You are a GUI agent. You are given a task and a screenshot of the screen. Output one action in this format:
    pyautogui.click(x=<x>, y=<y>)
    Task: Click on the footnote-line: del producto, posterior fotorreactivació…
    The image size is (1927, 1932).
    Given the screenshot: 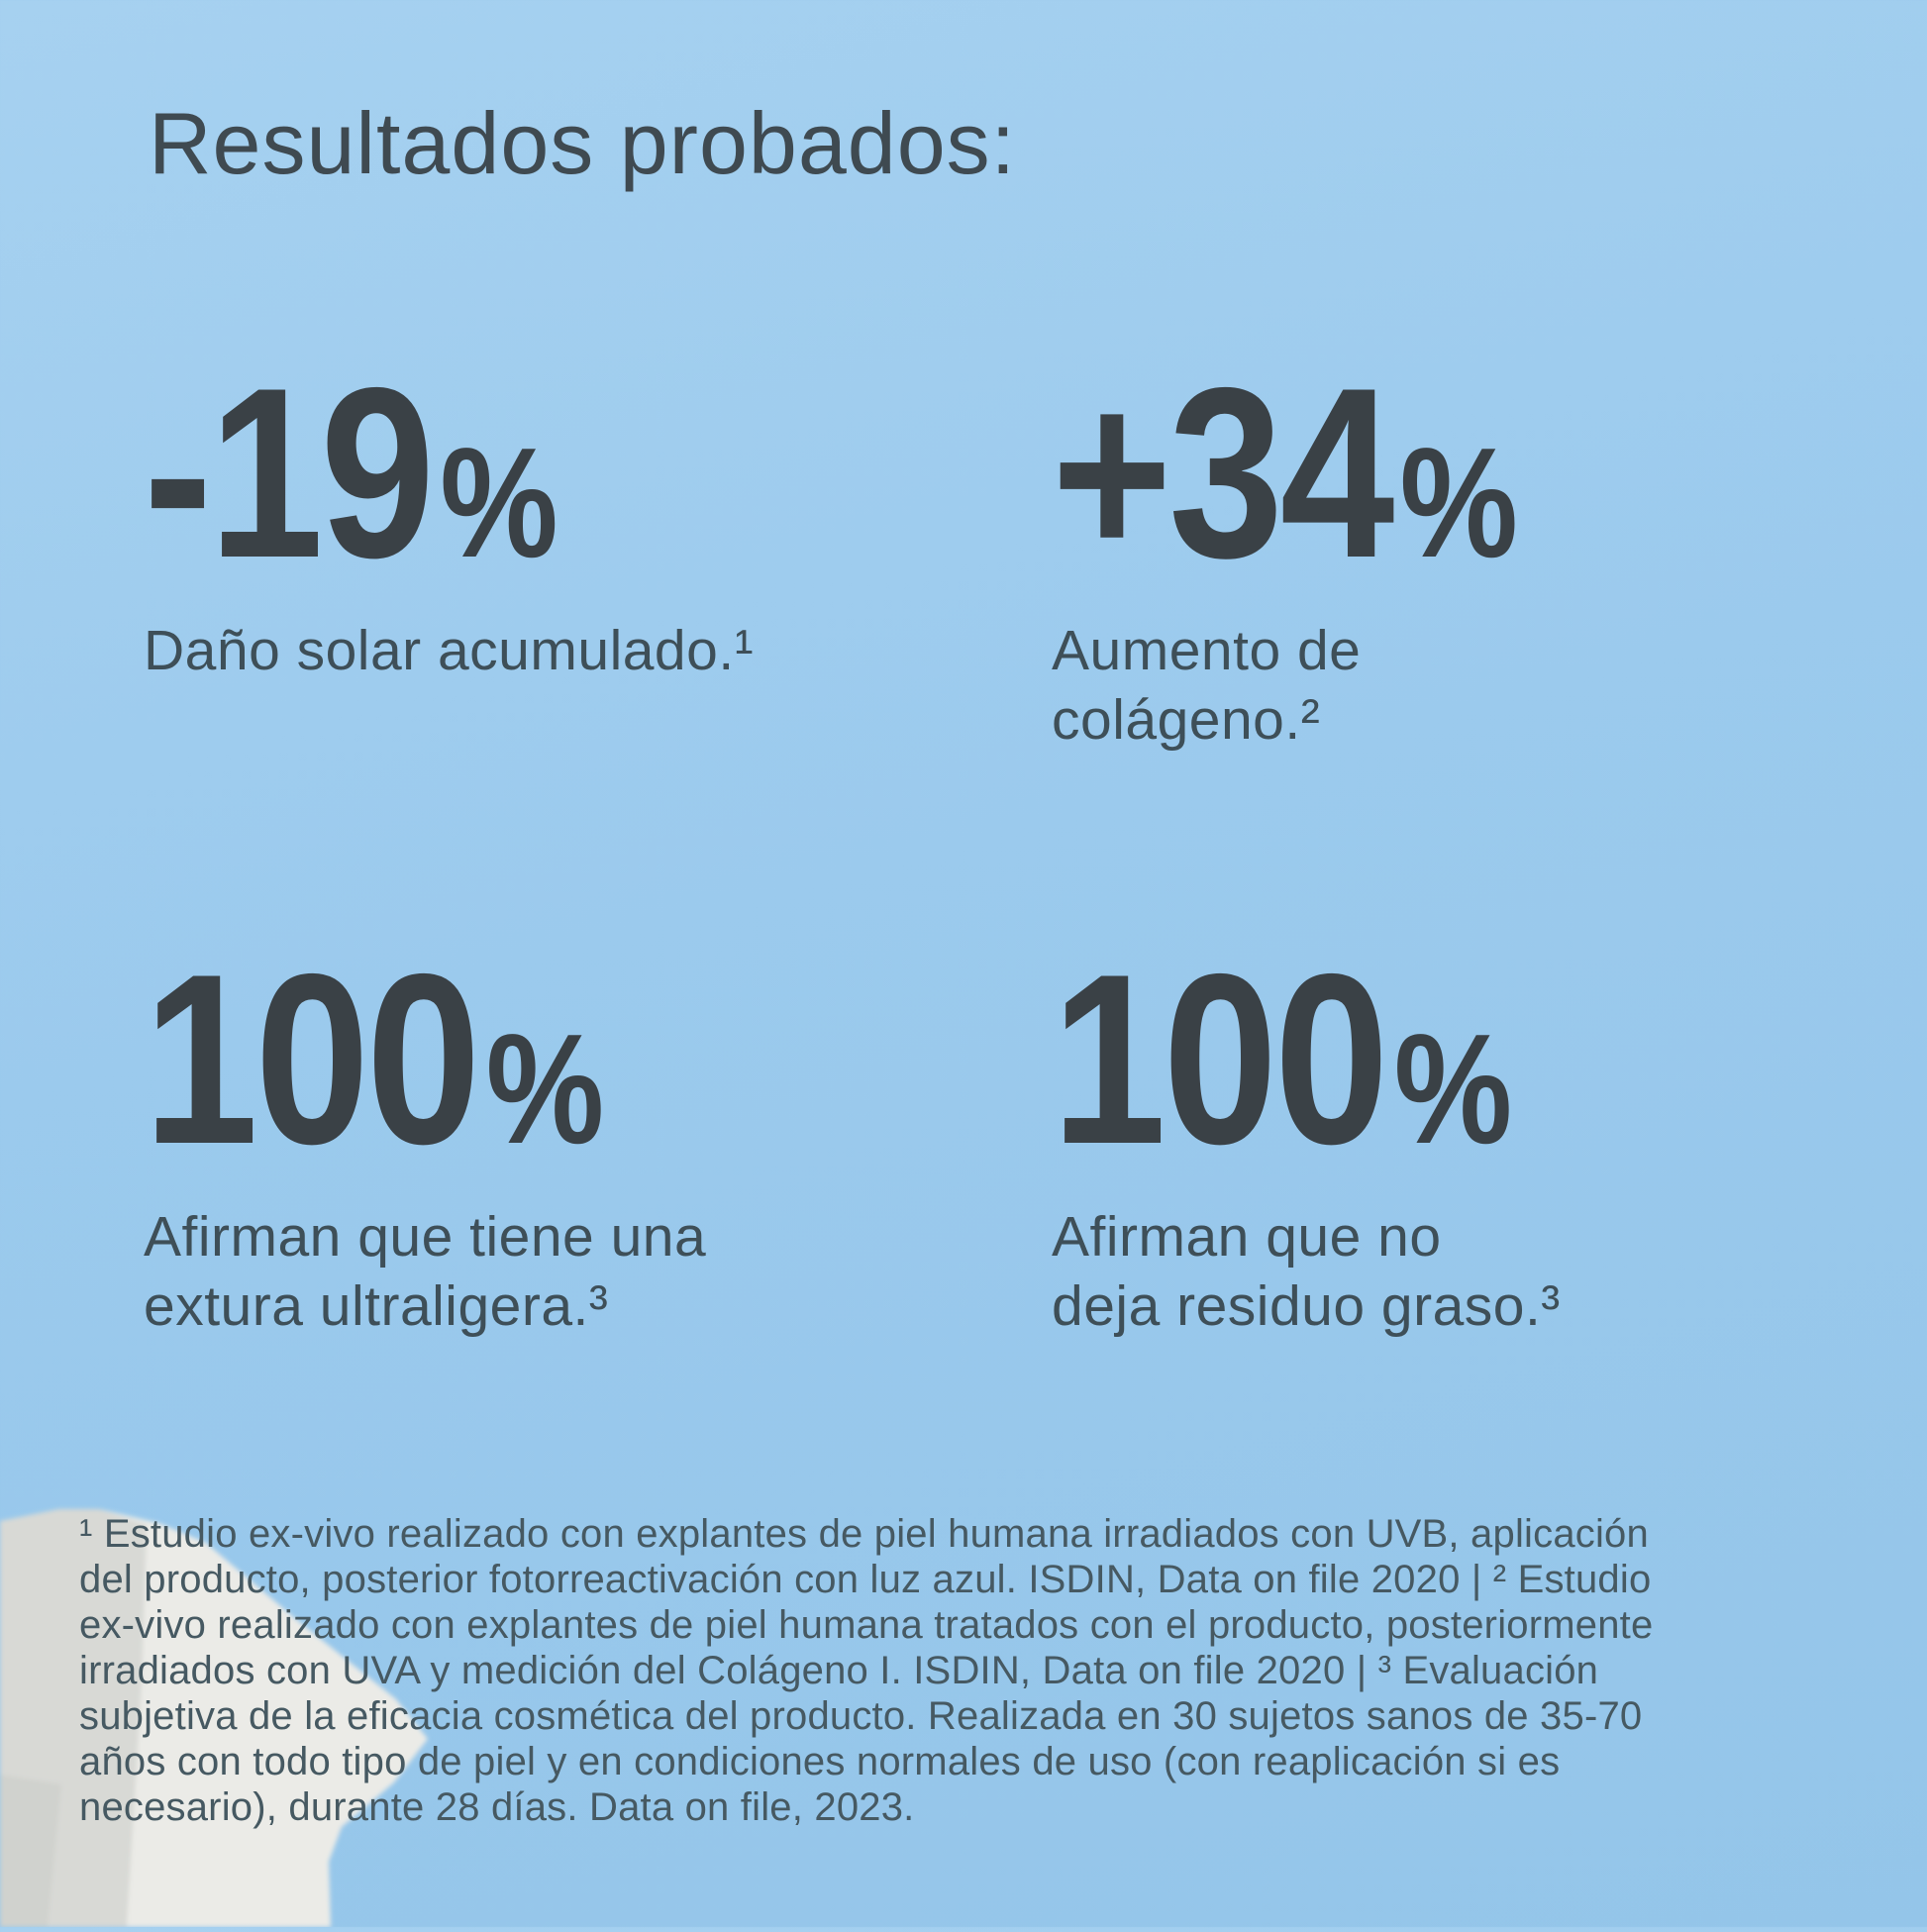 What is the action you would take?
    pyautogui.click(x=865, y=1579)
    